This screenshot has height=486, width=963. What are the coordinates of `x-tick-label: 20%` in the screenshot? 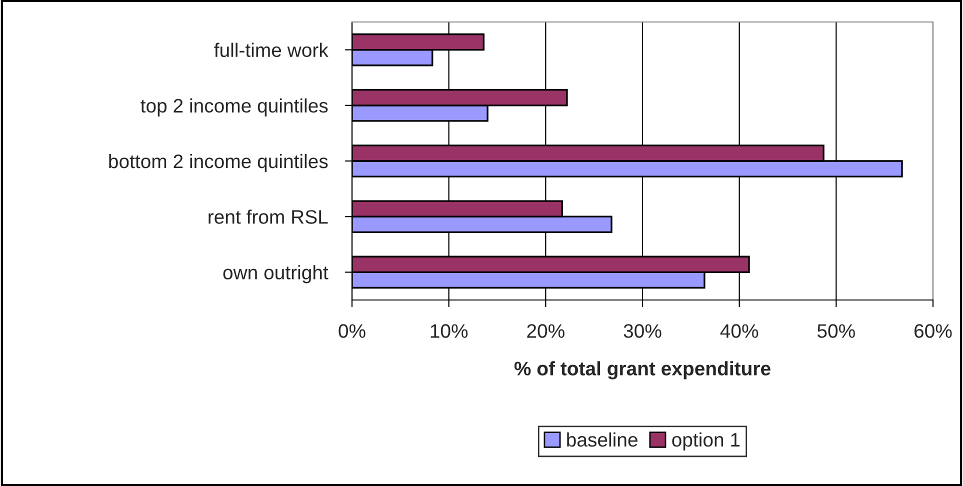 It's located at (545, 331).